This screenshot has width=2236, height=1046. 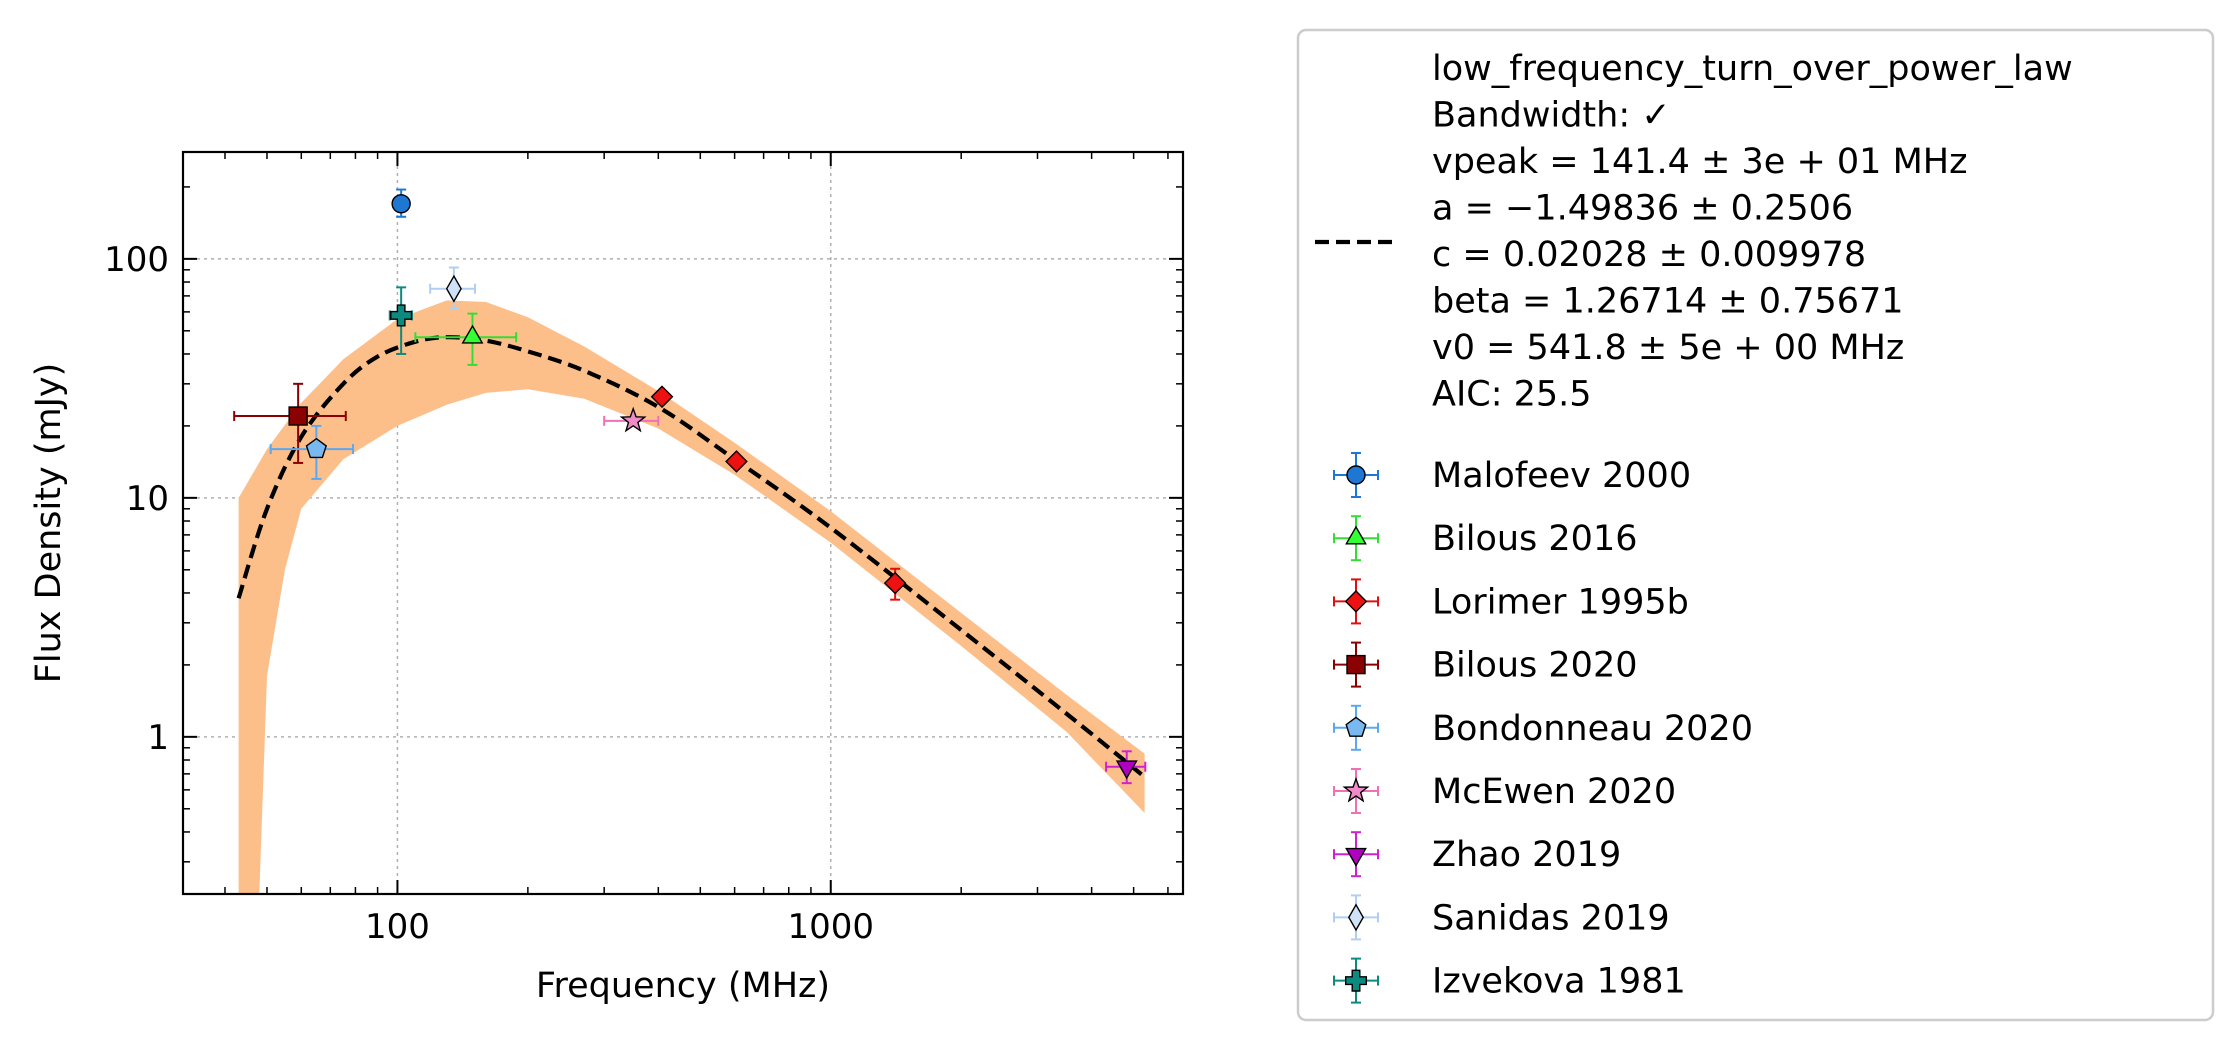 I want to click on series-mcewen-2020, so click(x=631, y=419).